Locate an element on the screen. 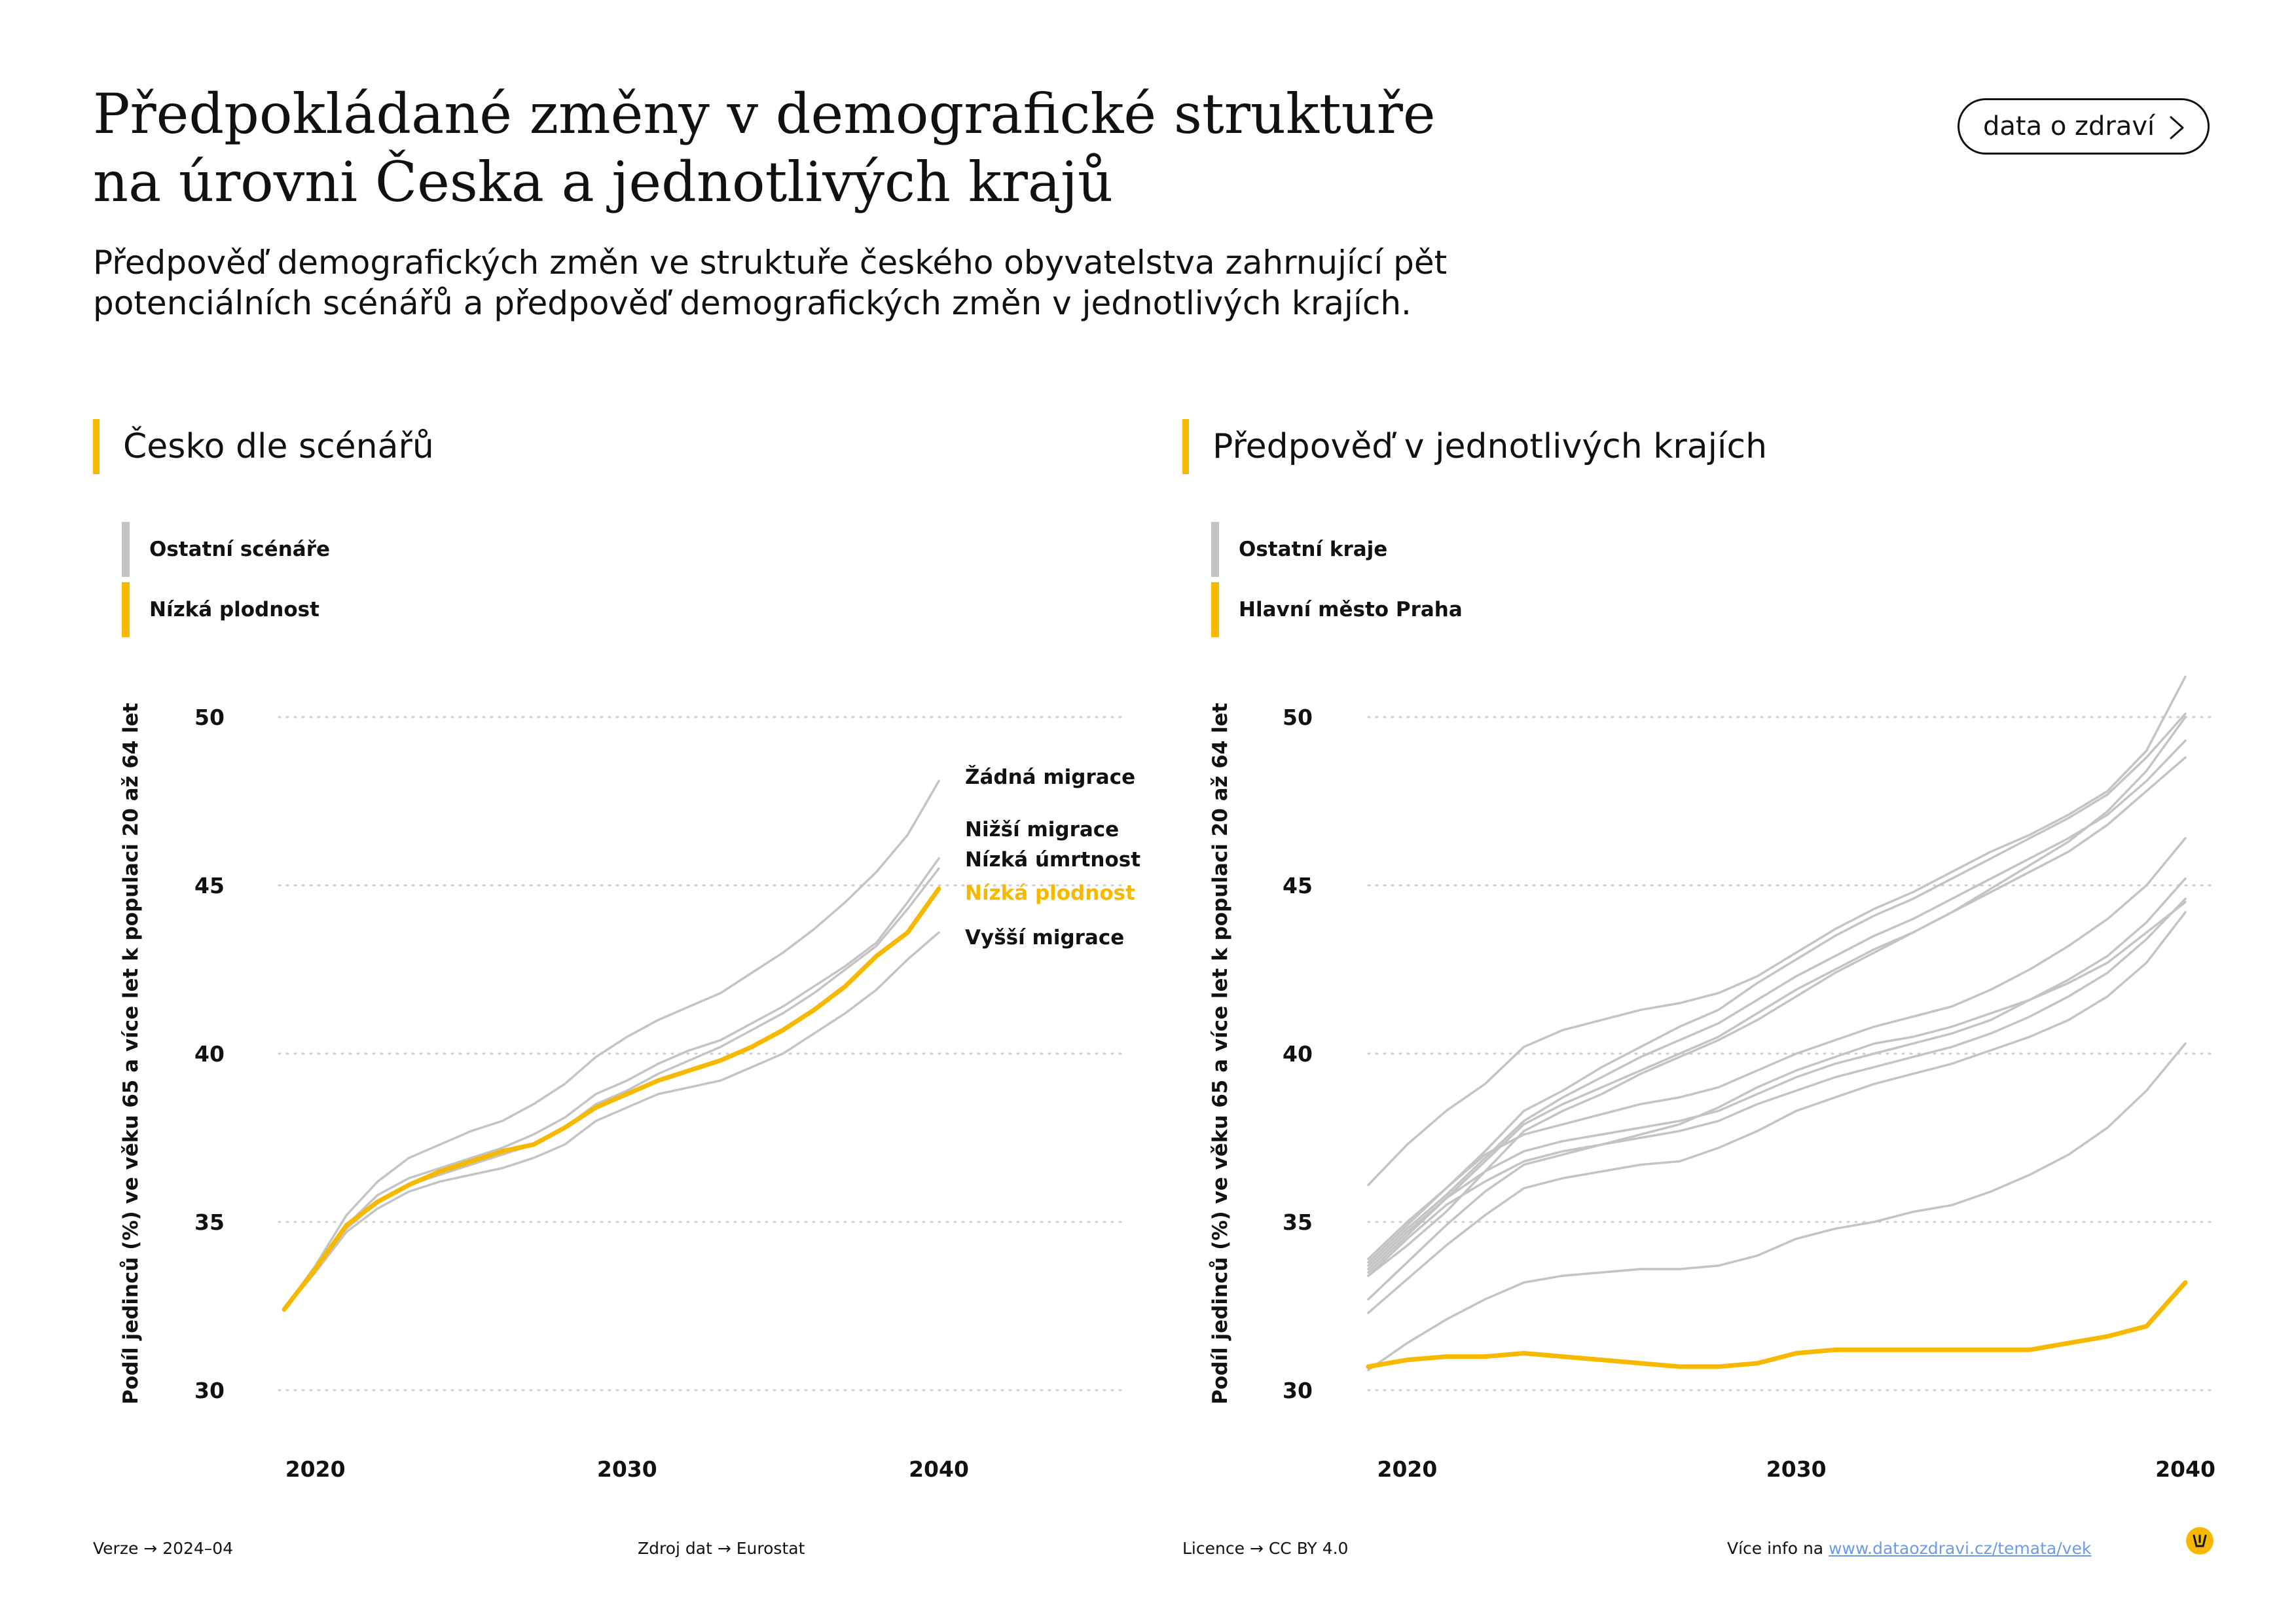 This screenshot has height=1624, width=2296. page-title-line2: na úrovni Česka a jednotlivých krajů is located at coordinates (603, 182).